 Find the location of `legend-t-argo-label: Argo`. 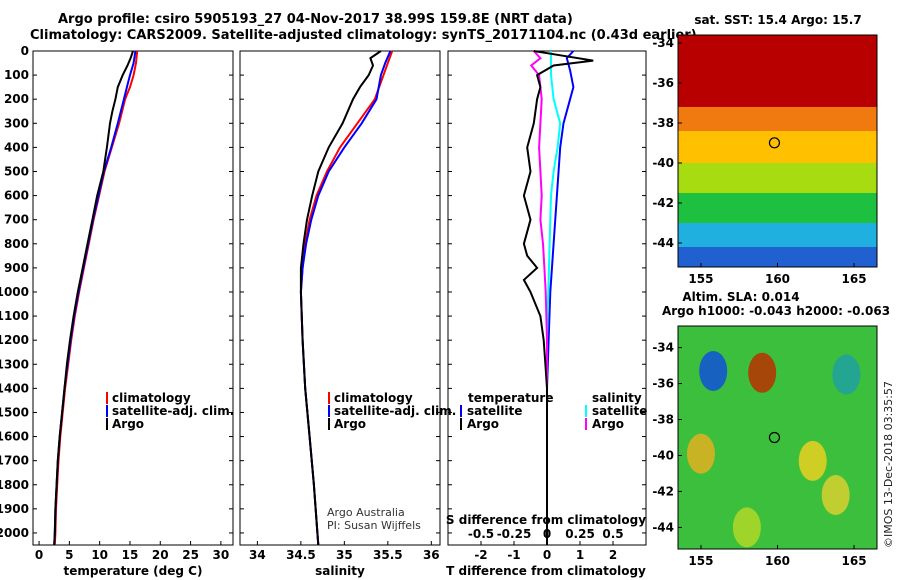

legend-t-argo-label: Argo is located at coordinates (483, 424).